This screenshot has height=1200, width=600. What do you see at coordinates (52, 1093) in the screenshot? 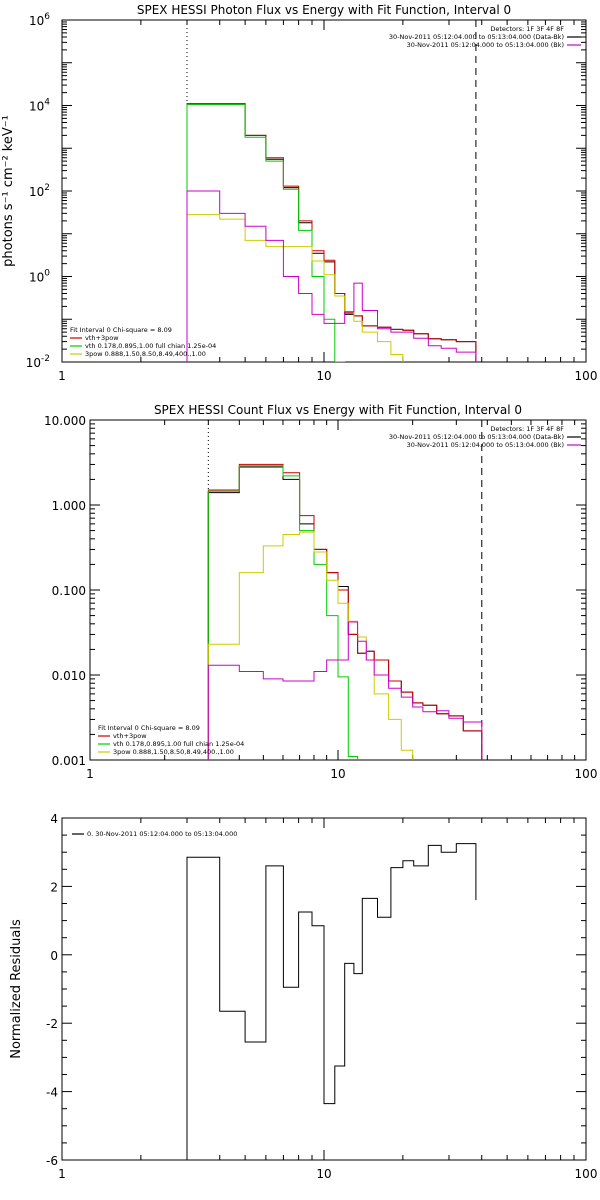
I see `y-tick-label: -4` at bounding box center [52, 1093].